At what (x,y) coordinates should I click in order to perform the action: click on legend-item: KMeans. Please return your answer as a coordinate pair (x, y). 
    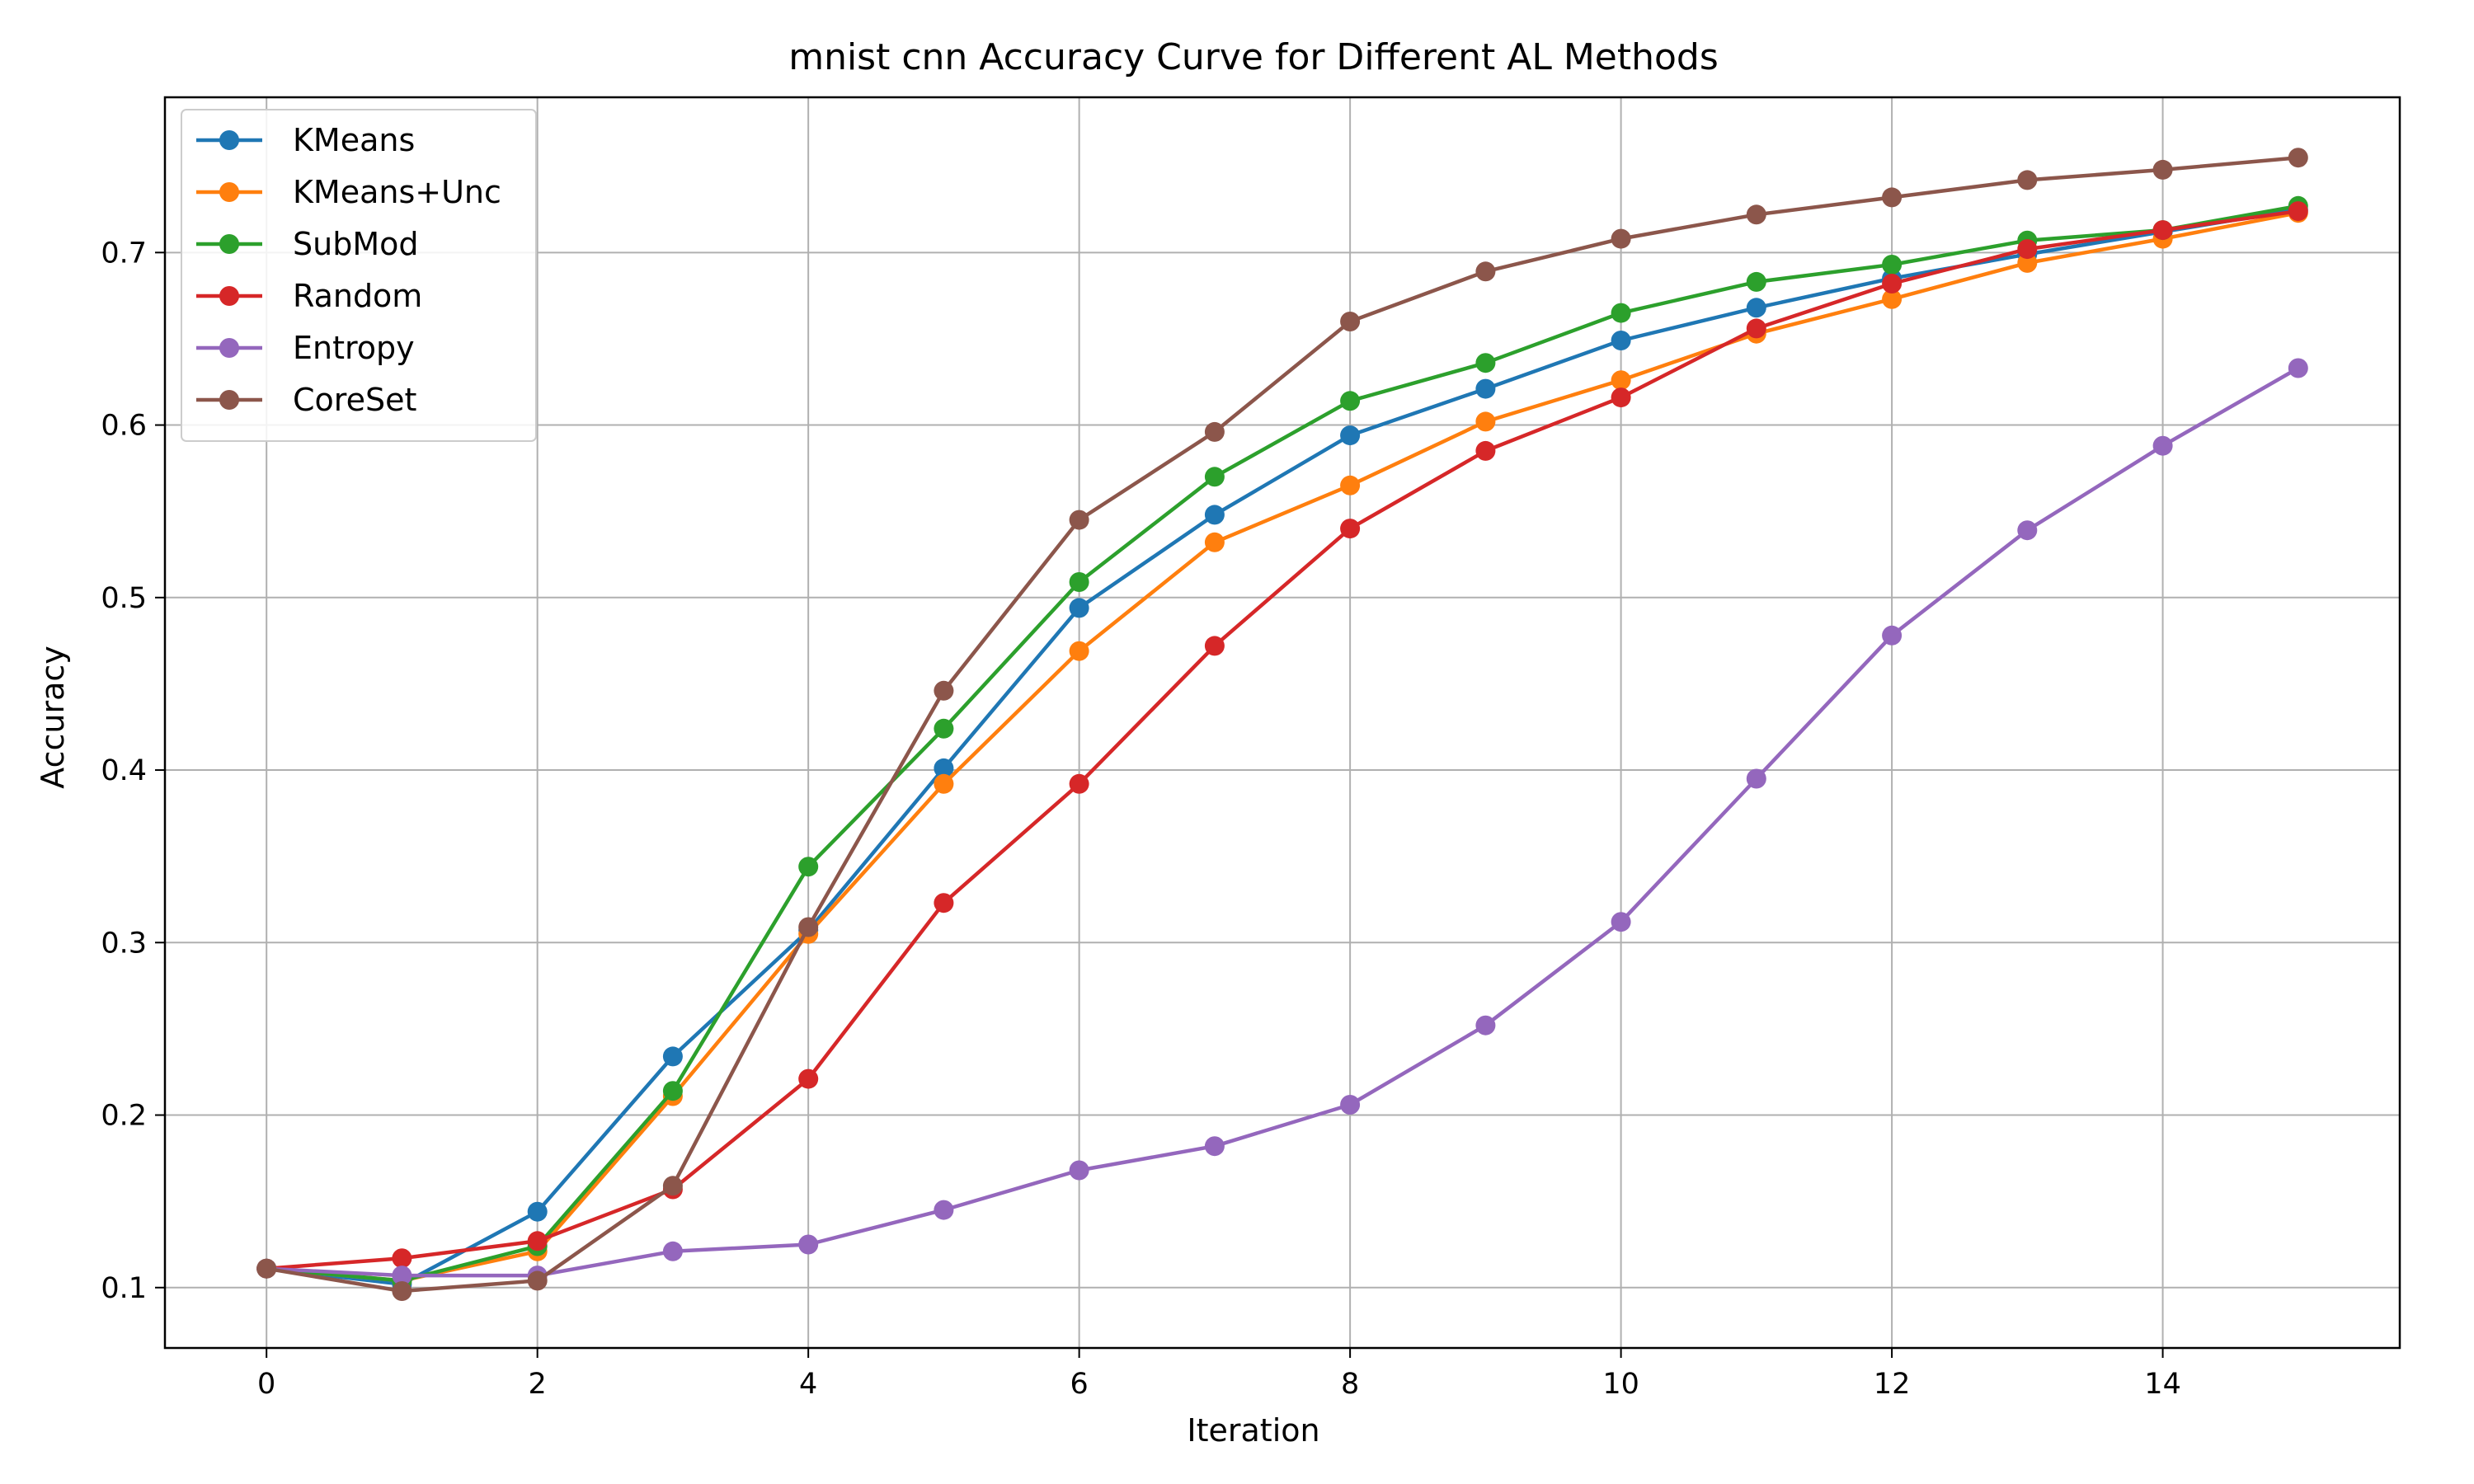
    Looking at the image, I should click on (305, 140).